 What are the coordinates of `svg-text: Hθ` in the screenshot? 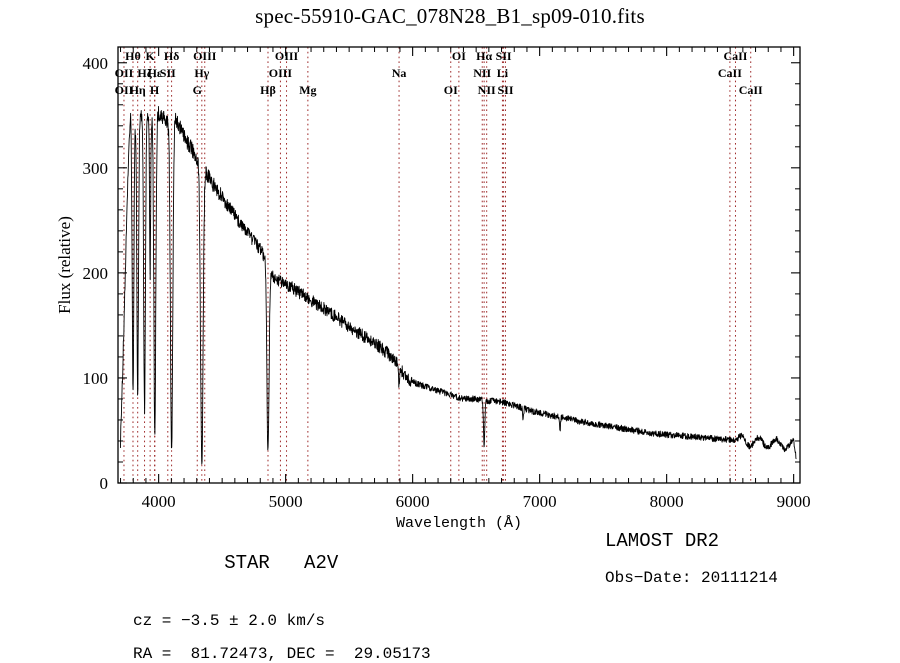 It's located at (133, 56).